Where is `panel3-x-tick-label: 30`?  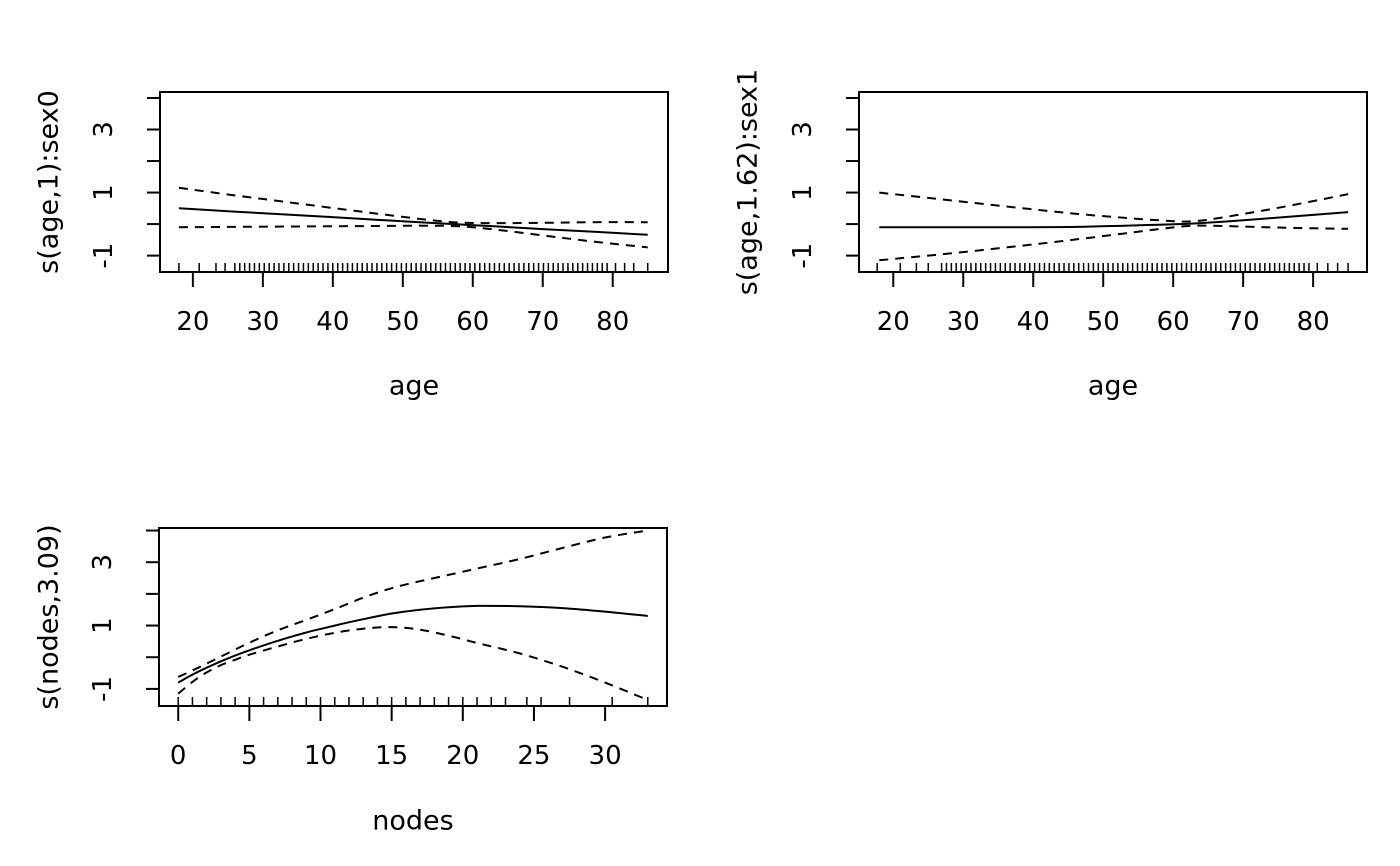
panel3-x-tick-label: 30 is located at coordinates (605, 756).